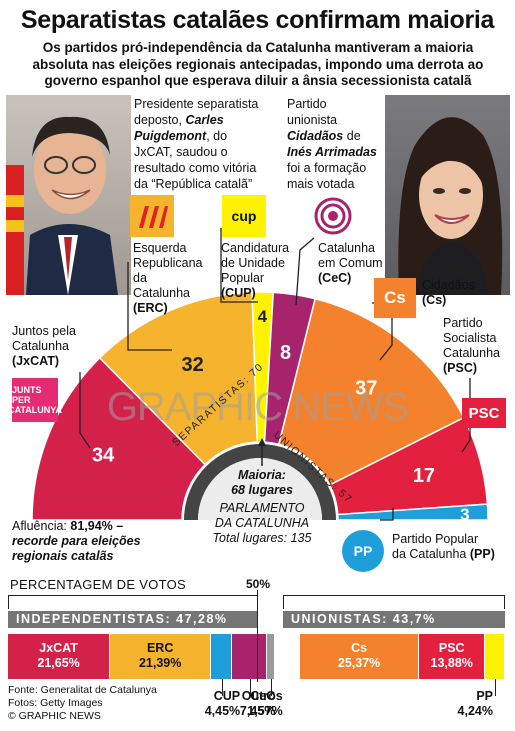 The height and width of the screenshot is (731, 515). What do you see at coordinates (413, 512) in the screenshot?
I see `seat-arc-pp` at bounding box center [413, 512].